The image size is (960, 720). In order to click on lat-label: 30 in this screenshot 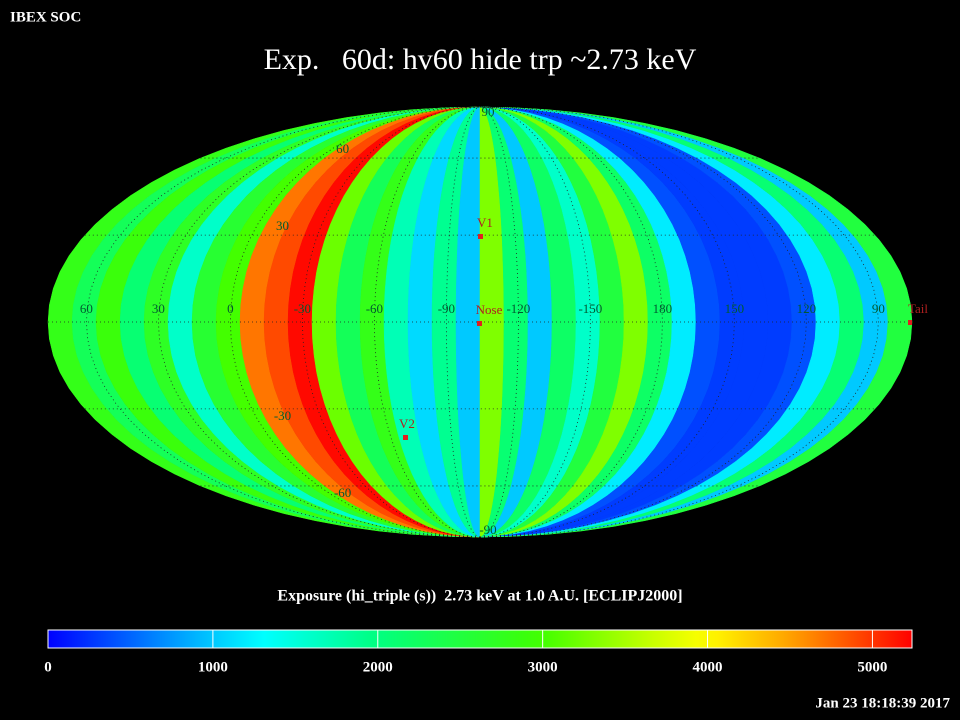, I will do `click(282, 225)`.